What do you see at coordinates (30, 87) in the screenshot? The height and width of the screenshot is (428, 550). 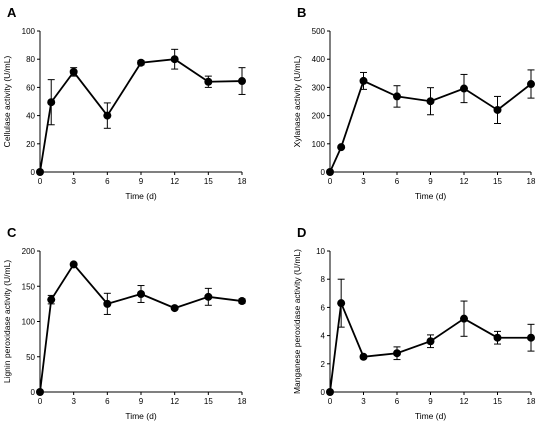 I see `y-tick-label: 60` at bounding box center [30, 87].